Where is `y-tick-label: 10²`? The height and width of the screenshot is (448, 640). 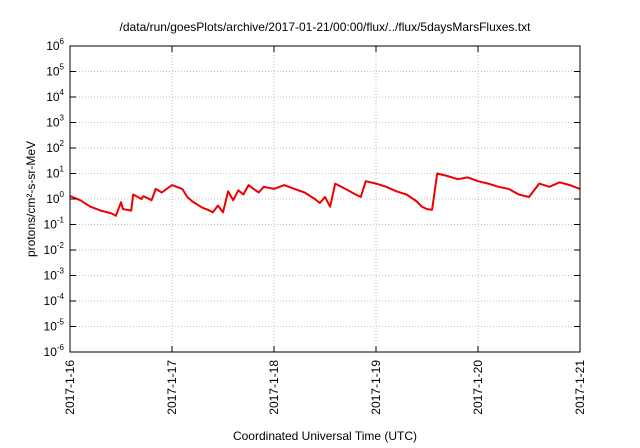 y-tick-label: 10² is located at coordinates (55, 147).